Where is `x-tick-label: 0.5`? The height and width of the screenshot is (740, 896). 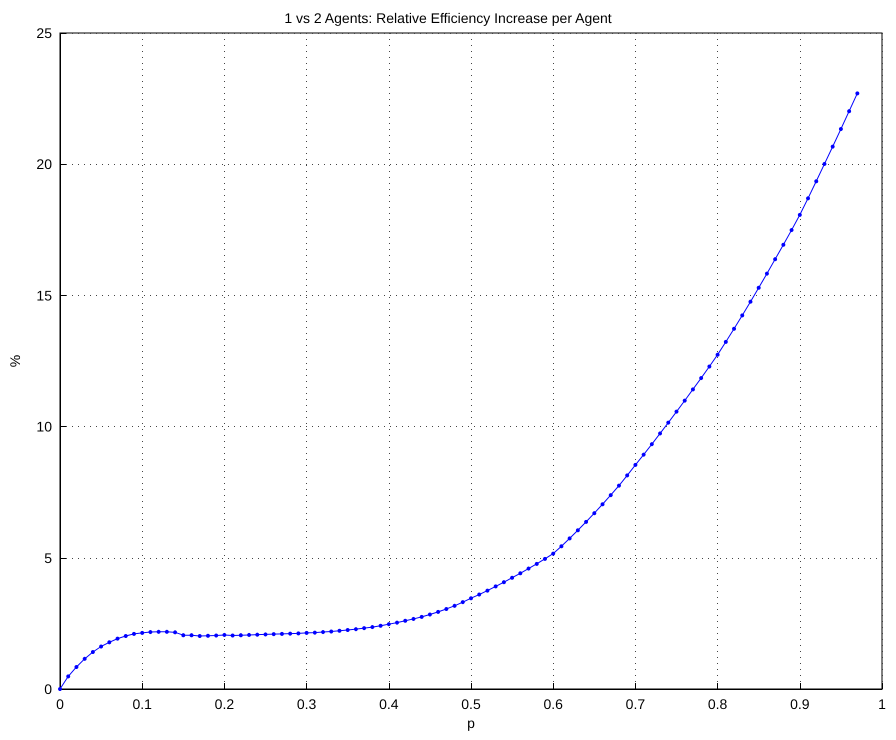 x-tick-label: 0.5 is located at coordinates (471, 704).